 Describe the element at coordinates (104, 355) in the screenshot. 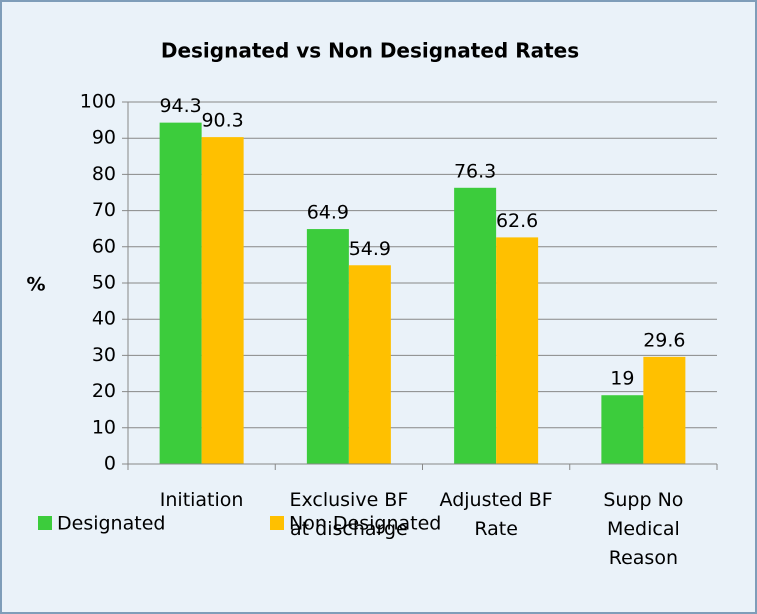

I see `y-tick-label: 30` at that location.